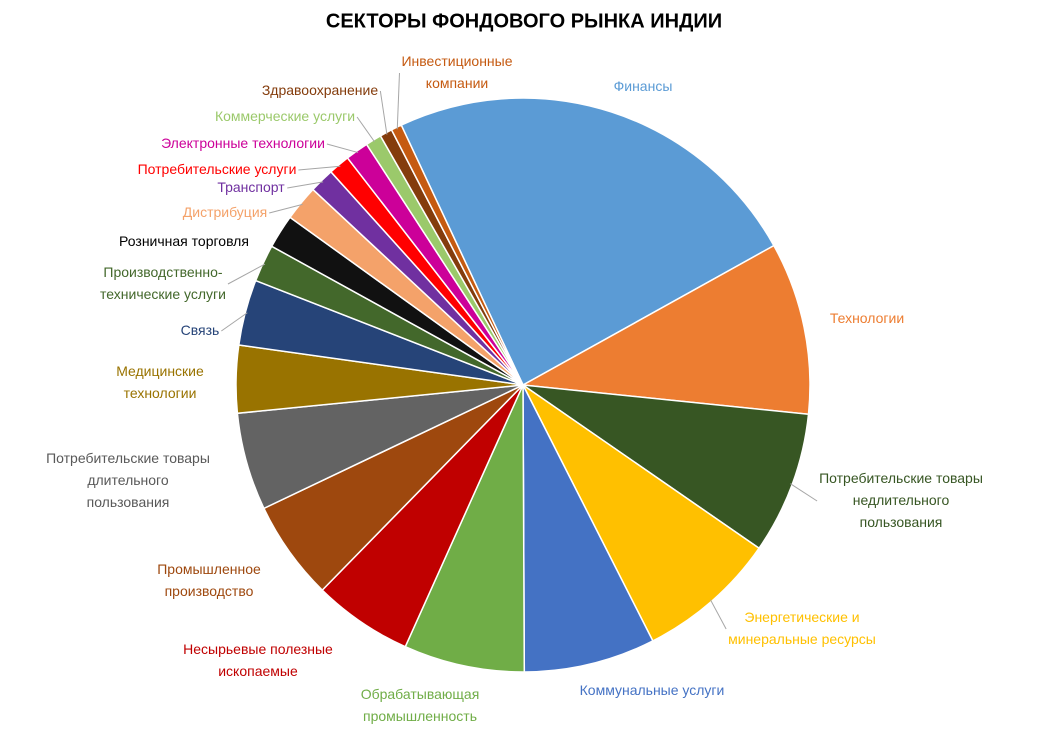 This screenshot has height=733, width=1048. I want to click on slice-label: Дистрибуция, so click(225, 212).